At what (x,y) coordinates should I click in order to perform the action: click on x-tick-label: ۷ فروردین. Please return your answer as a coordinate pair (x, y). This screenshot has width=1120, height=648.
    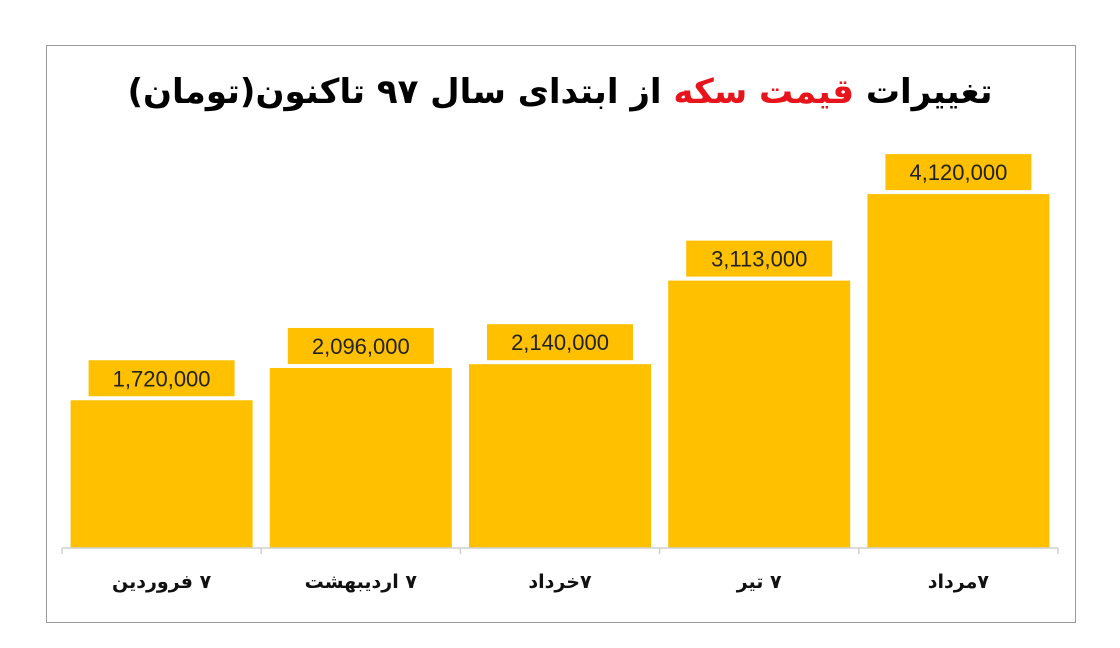
    Looking at the image, I should click on (162, 582).